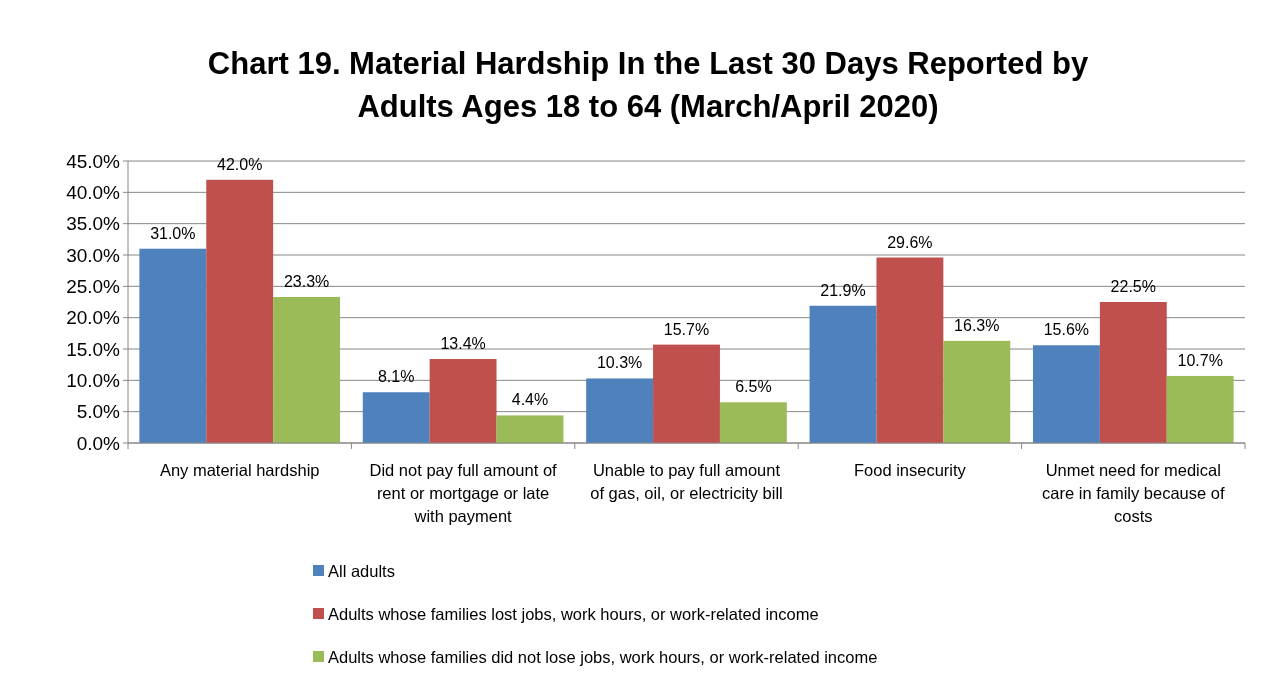 The image size is (1265, 675). I want to click on x-tick-label: Food insecurity, so click(910, 470).